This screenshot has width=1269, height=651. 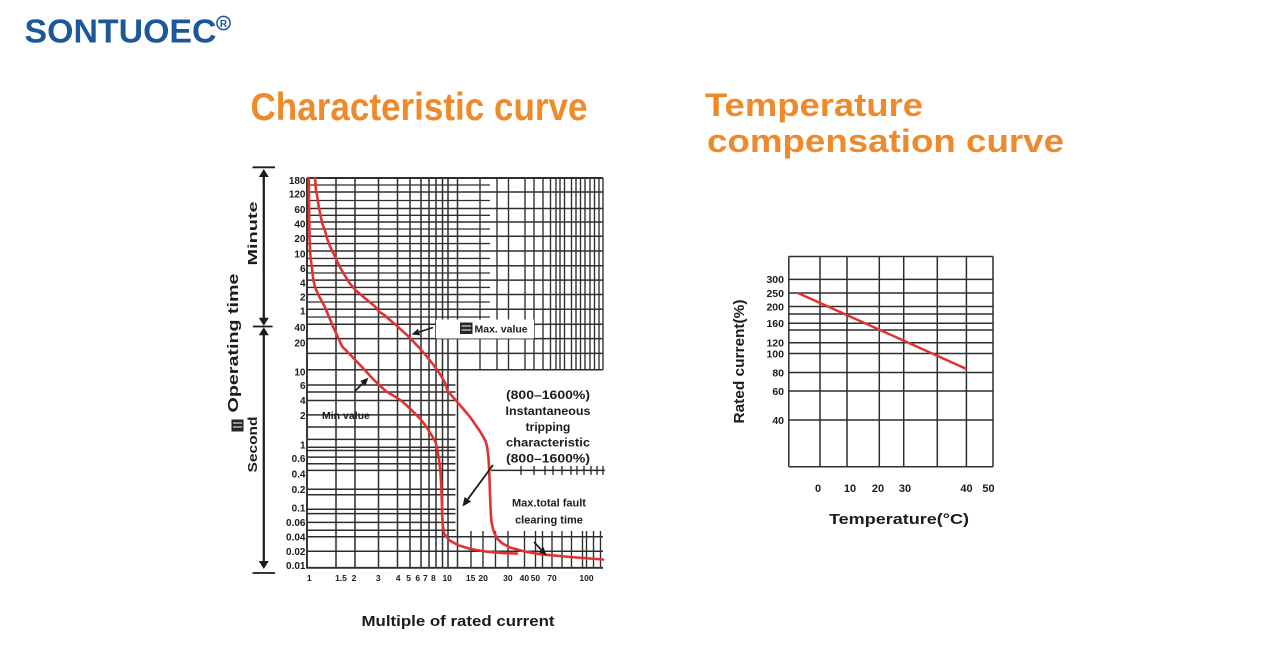 What do you see at coordinates (471, 578) in the screenshot?
I see `svg-text: 15` at bounding box center [471, 578].